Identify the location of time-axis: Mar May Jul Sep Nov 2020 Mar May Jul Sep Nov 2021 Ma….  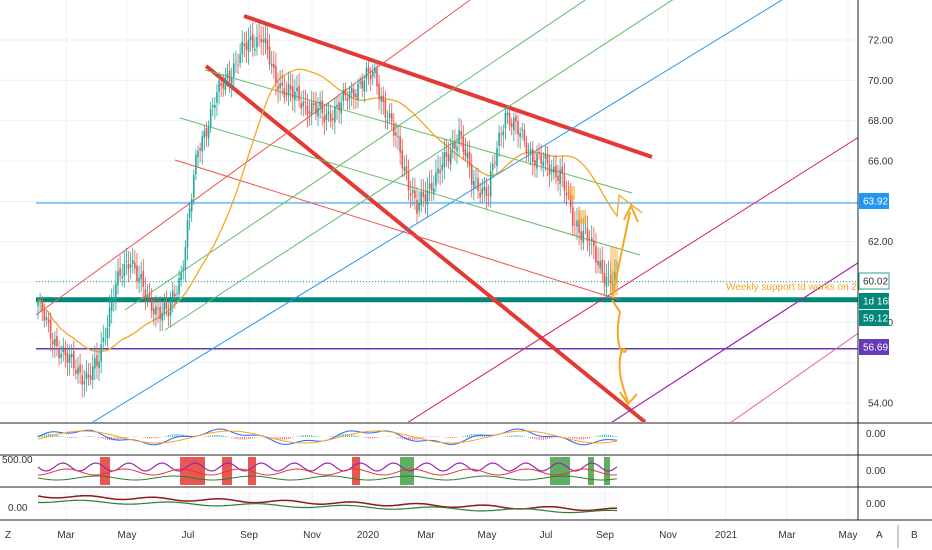
(457, 535).